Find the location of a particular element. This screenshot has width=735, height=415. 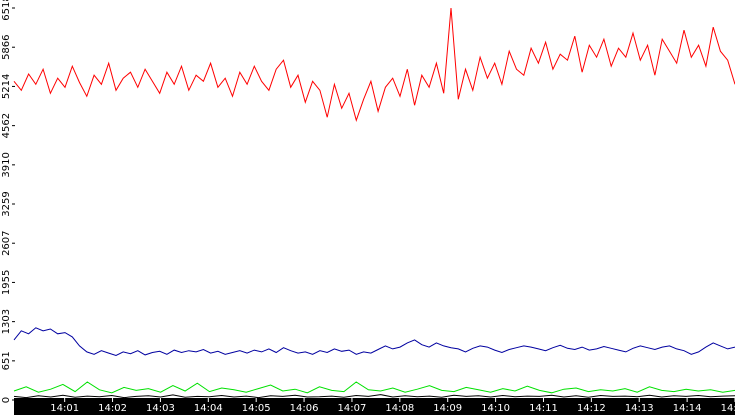

y-tick-label: 4562 is located at coordinates (6, 125).